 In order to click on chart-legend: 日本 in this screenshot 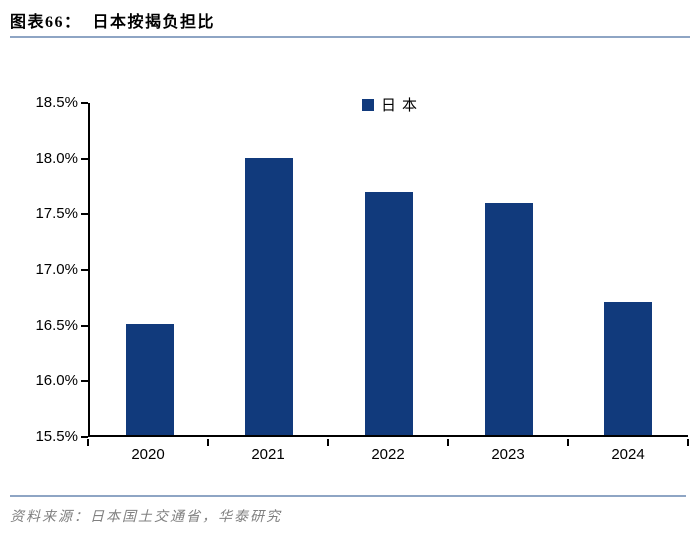, I will do `click(392, 104)`.